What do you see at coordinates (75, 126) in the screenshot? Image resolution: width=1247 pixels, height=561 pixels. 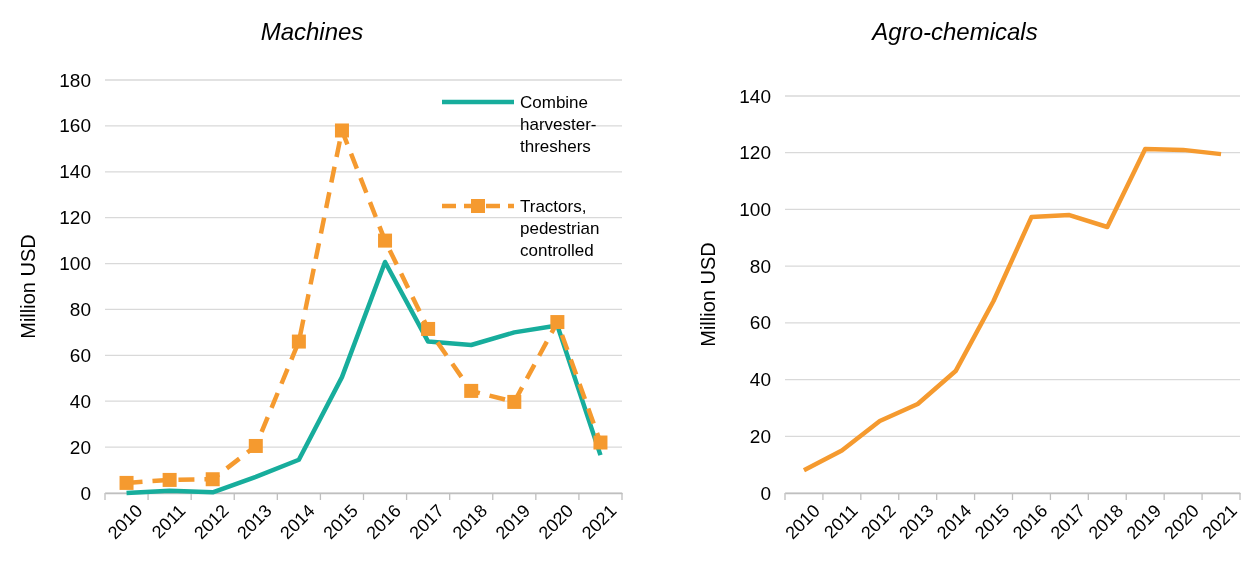 I see `y-tick-label: 160` at bounding box center [75, 126].